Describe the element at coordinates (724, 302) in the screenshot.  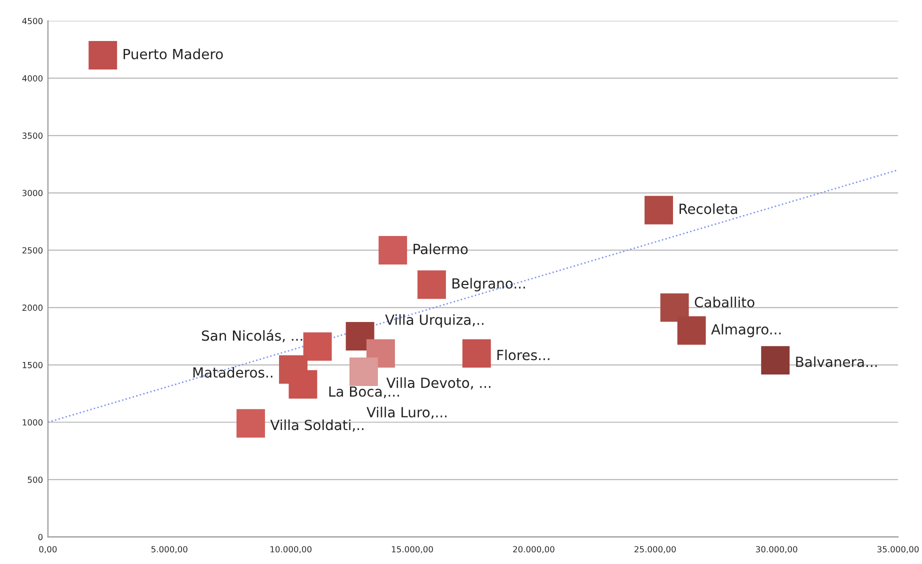
I see `annotation: Caballito` at that location.